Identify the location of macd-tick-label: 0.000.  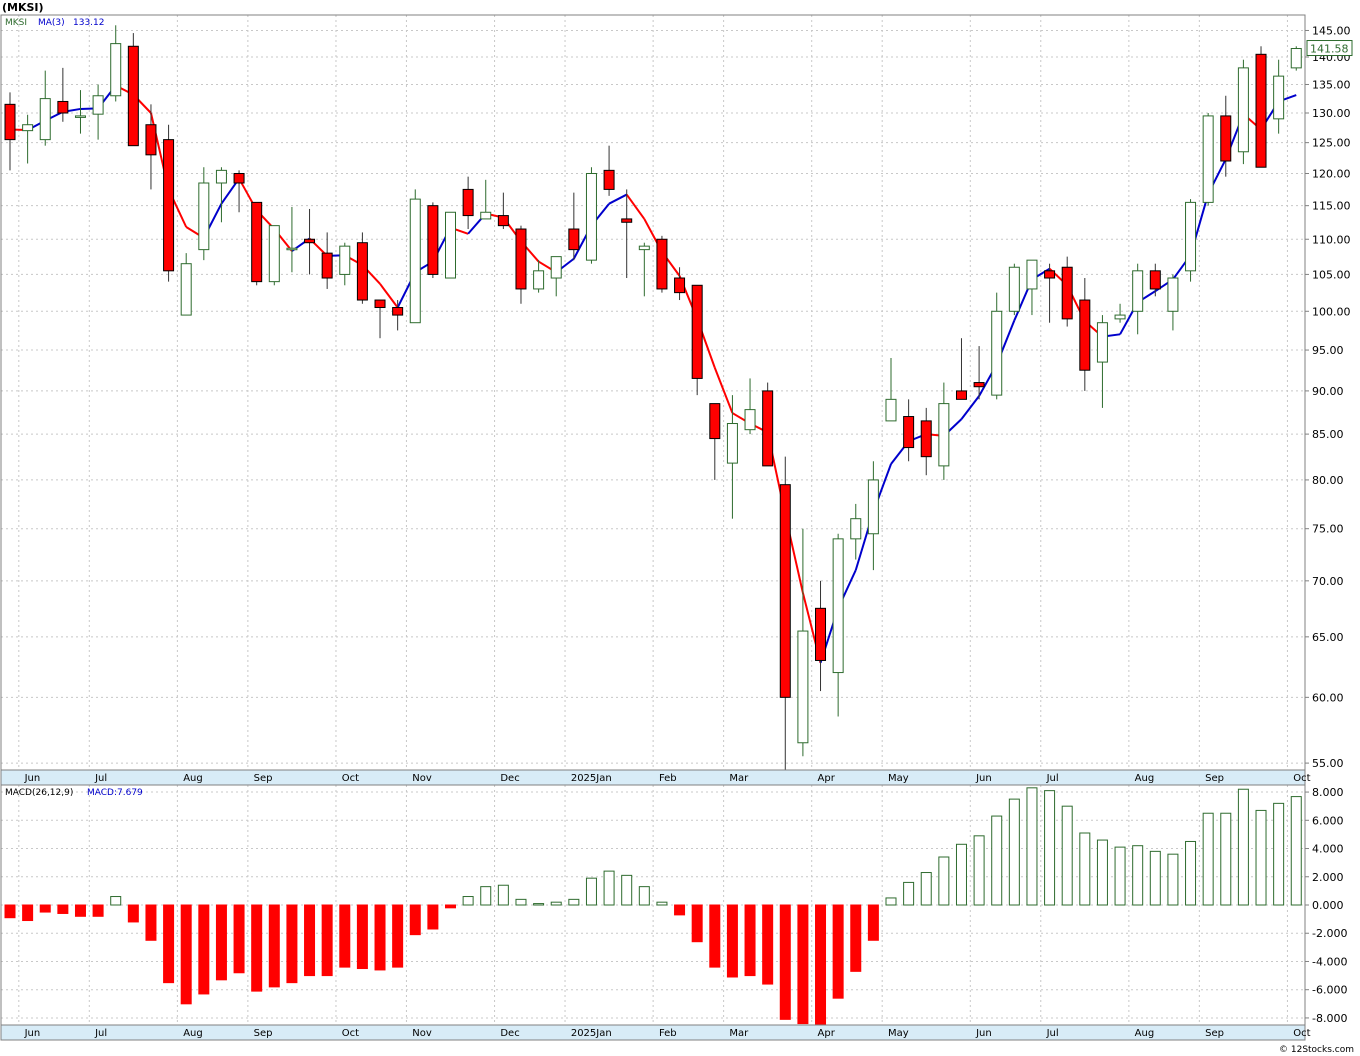
(1328, 905).